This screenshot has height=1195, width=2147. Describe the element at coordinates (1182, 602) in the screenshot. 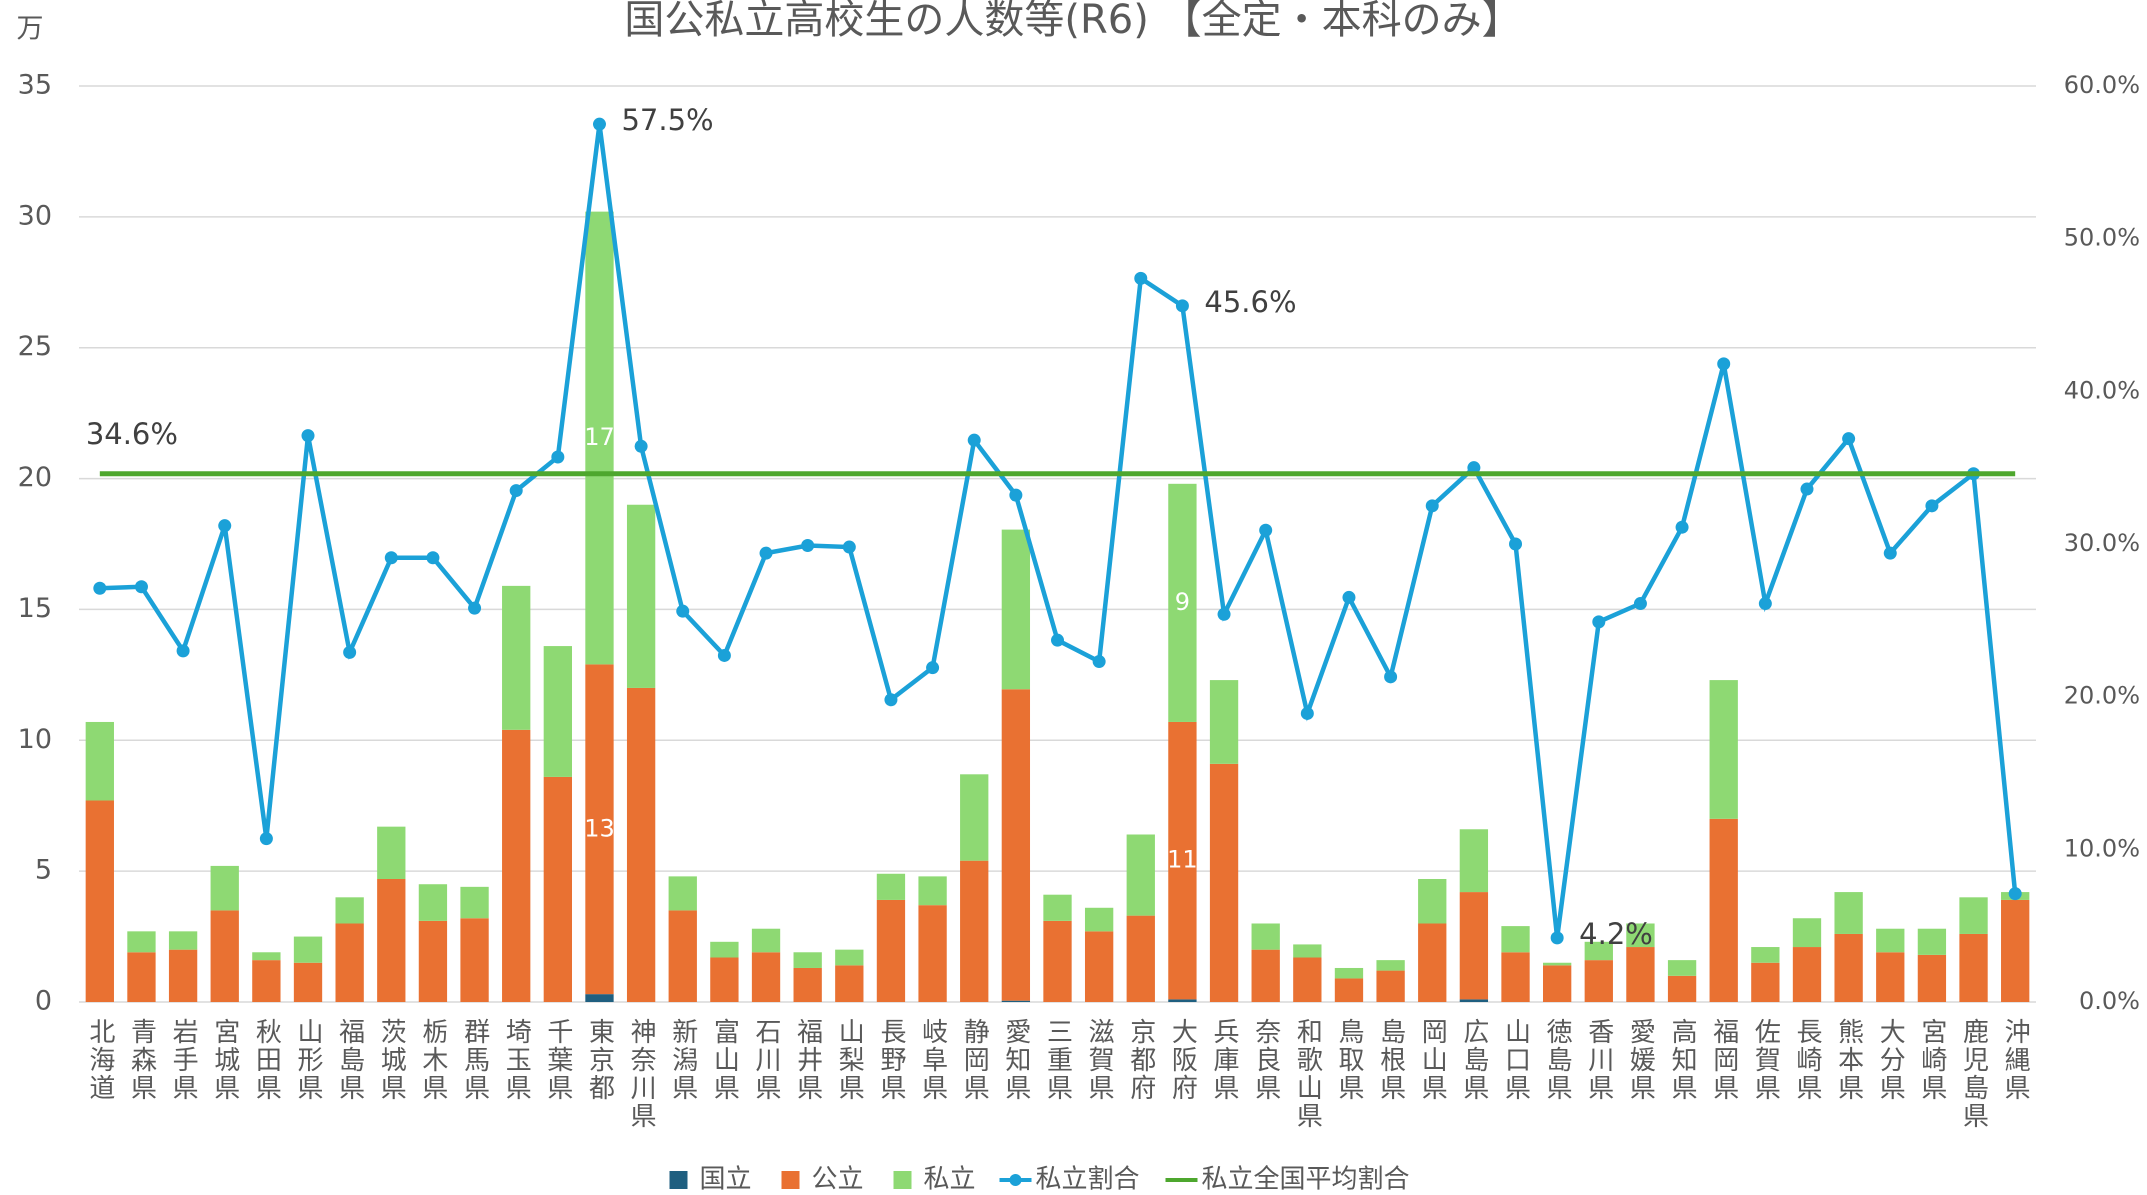

I see `data-label: 9` at that location.